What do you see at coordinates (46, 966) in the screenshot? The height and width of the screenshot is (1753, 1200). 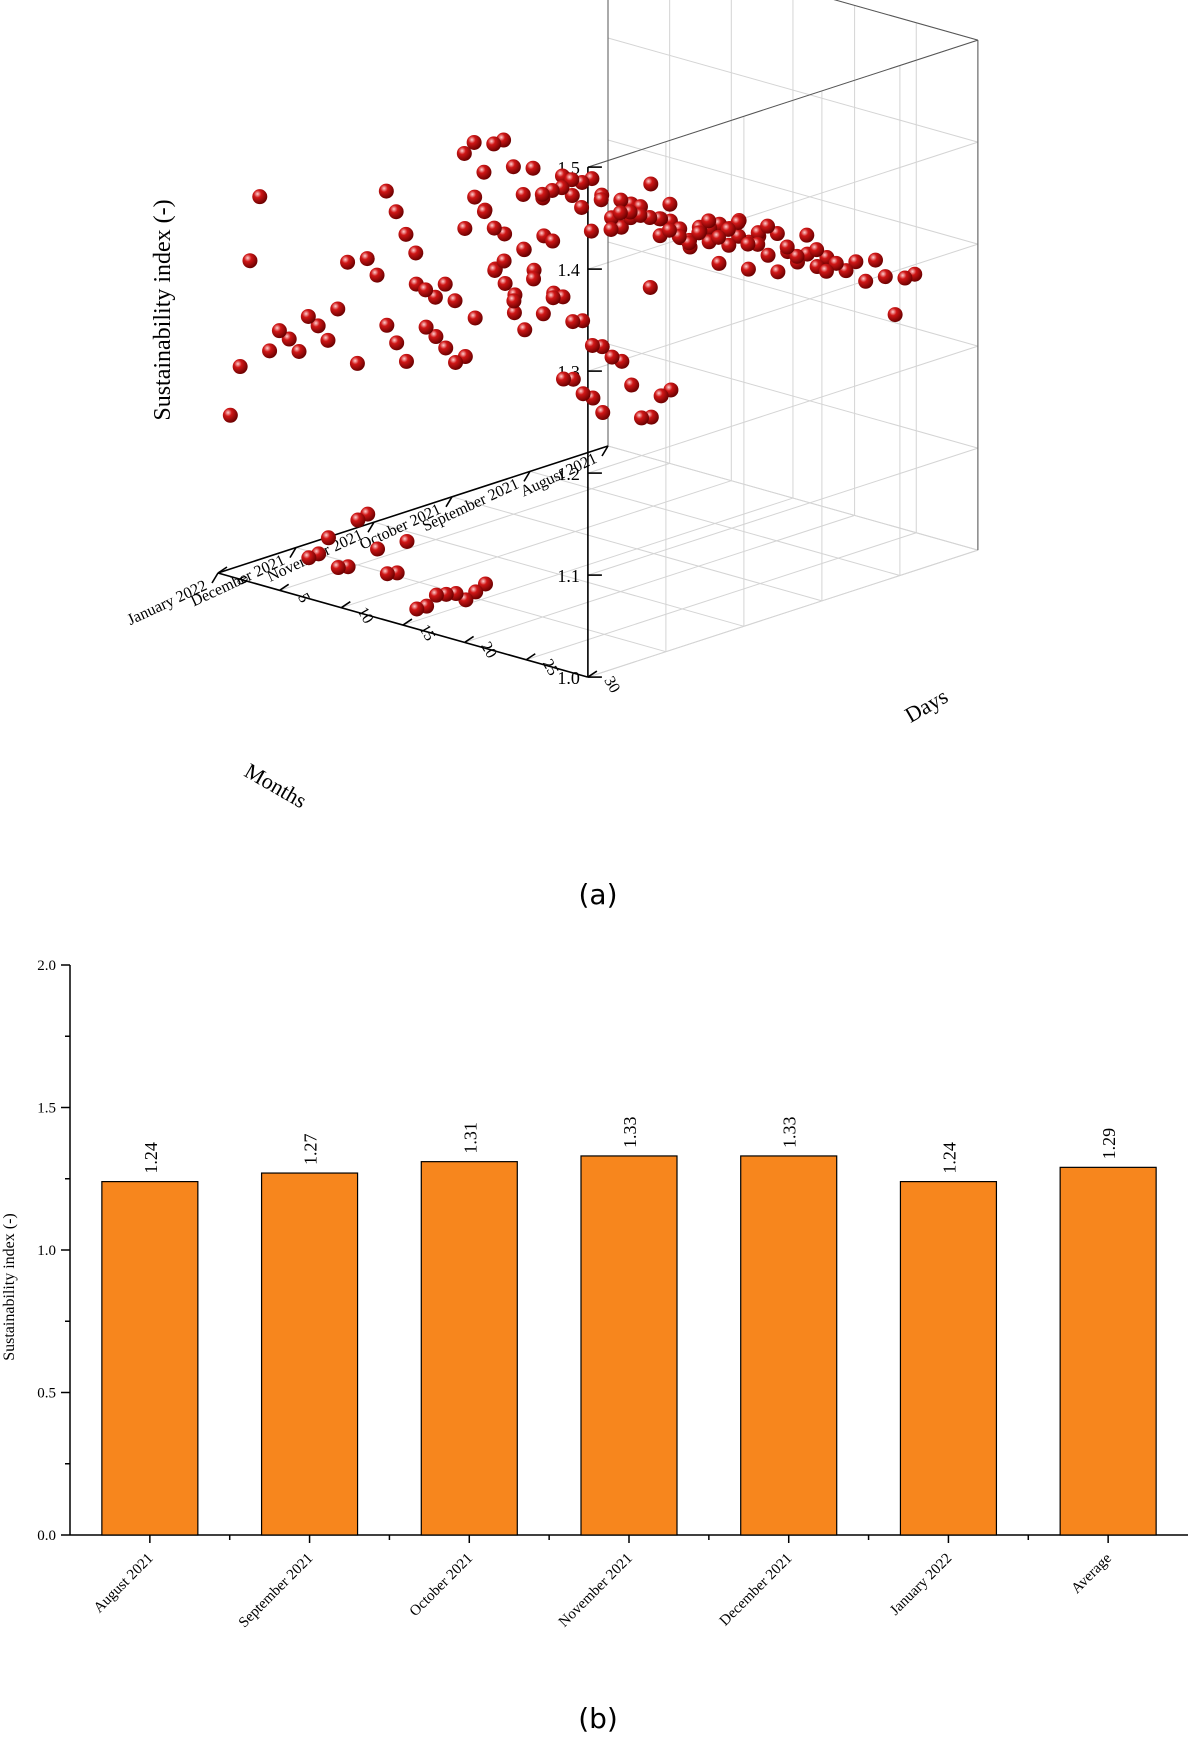 I see `y-tick-label: 2.0` at bounding box center [46, 966].